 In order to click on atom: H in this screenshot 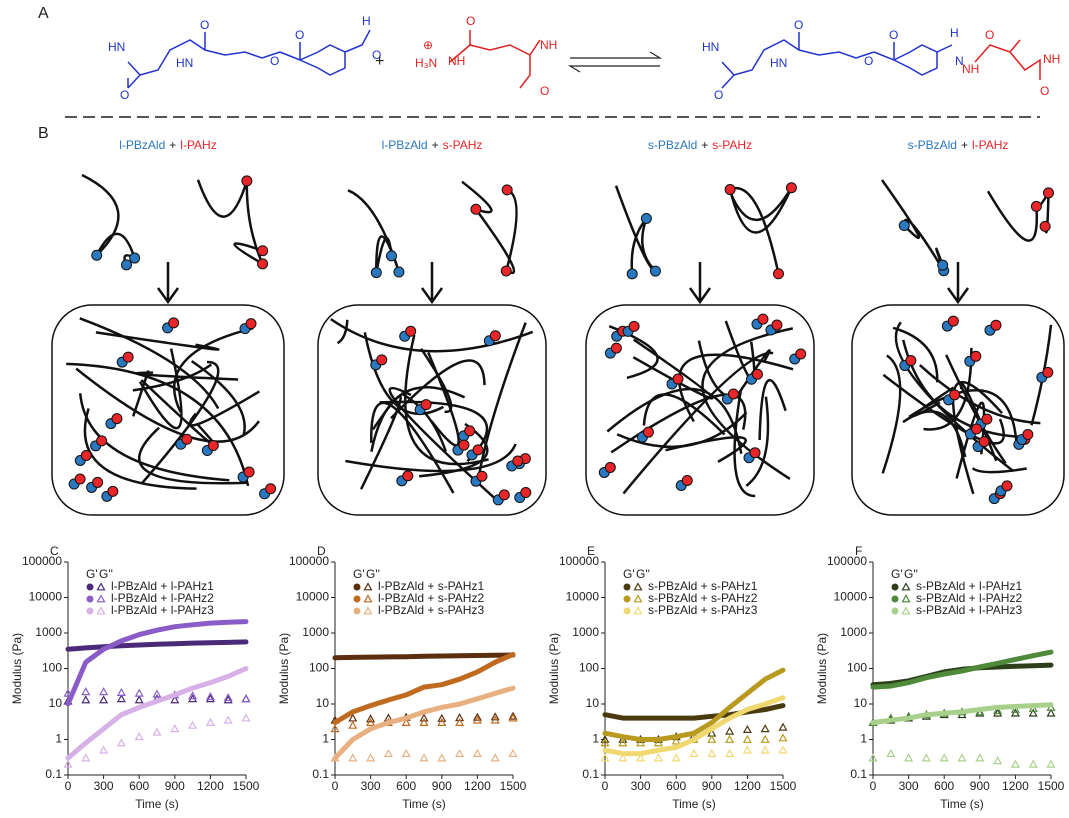, I will do `click(366, 21)`.